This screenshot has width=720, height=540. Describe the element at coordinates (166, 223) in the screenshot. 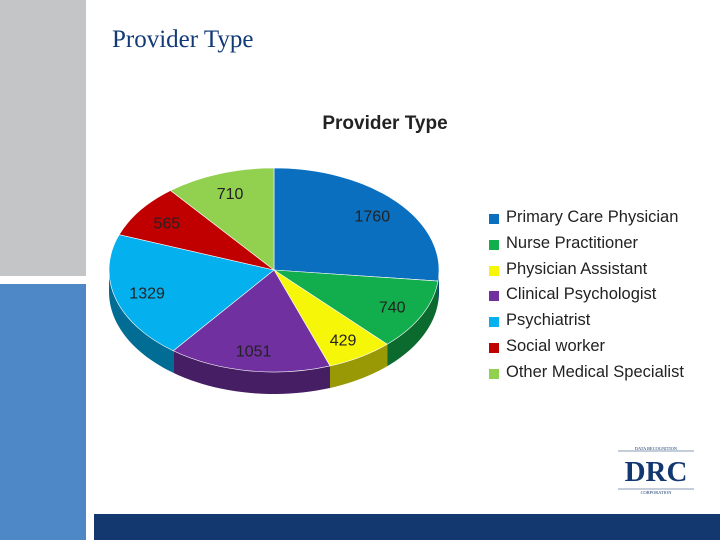

I see `data-label-social-worker: 565` at that location.